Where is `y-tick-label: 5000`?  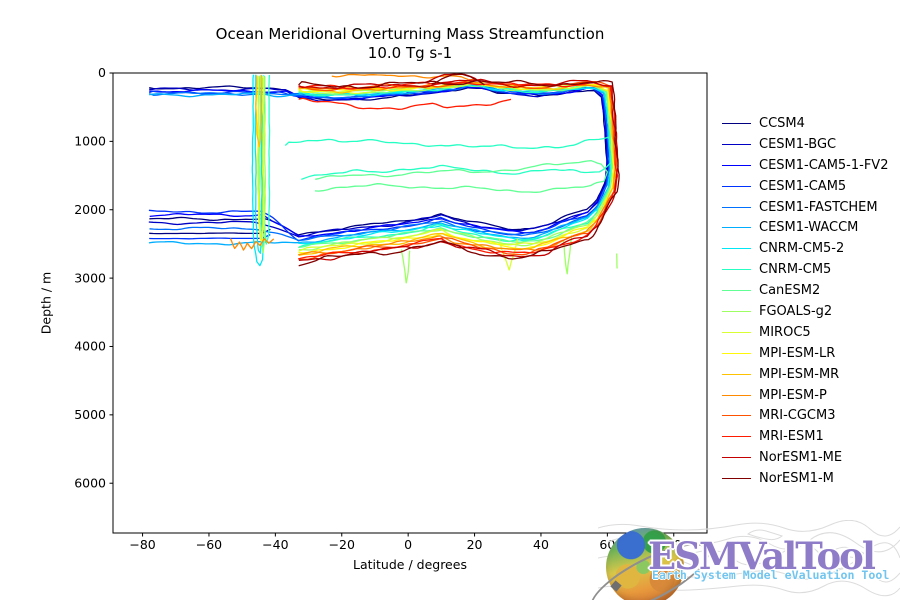
y-tick-label: 5000 is located at coordinates (90, 414).